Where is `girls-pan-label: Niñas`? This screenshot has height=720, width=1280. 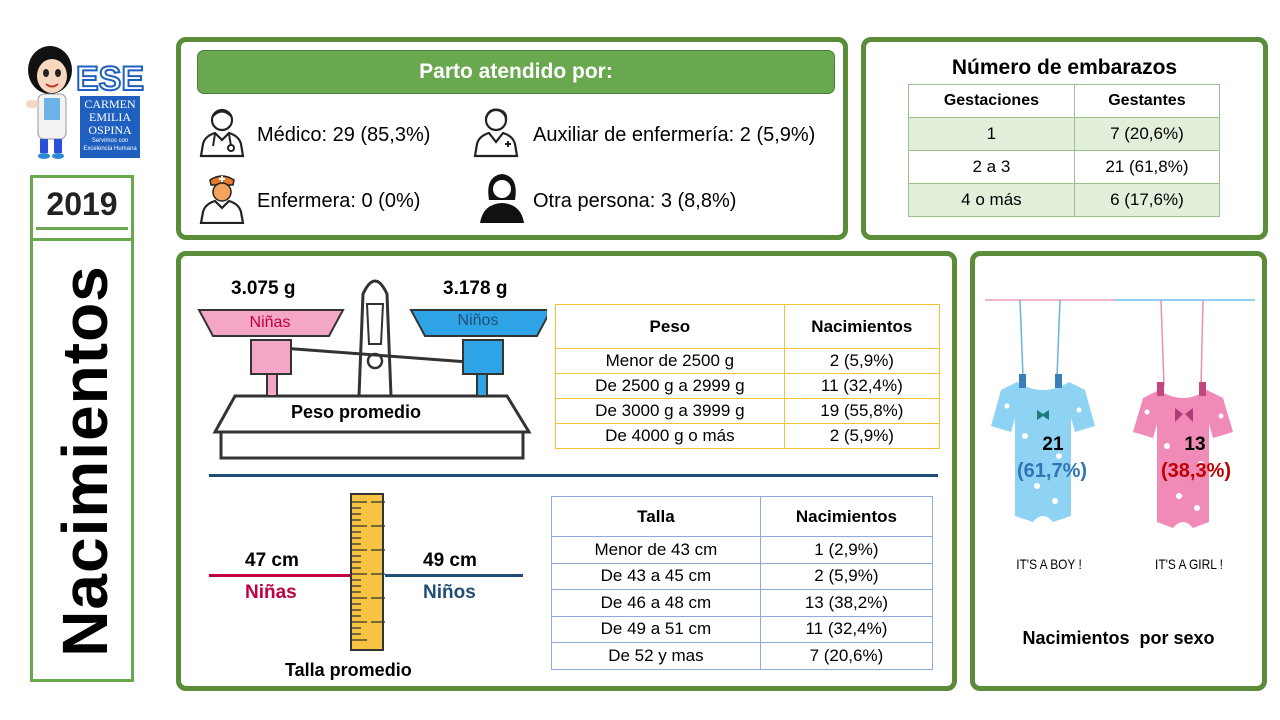
girls-pan-label: Niñas is located at coordinates (270, 322).